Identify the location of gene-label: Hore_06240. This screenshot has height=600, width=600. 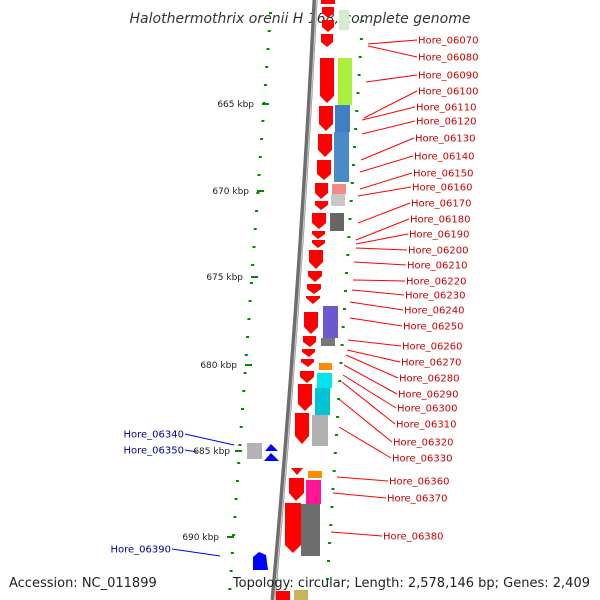
(434, 311).